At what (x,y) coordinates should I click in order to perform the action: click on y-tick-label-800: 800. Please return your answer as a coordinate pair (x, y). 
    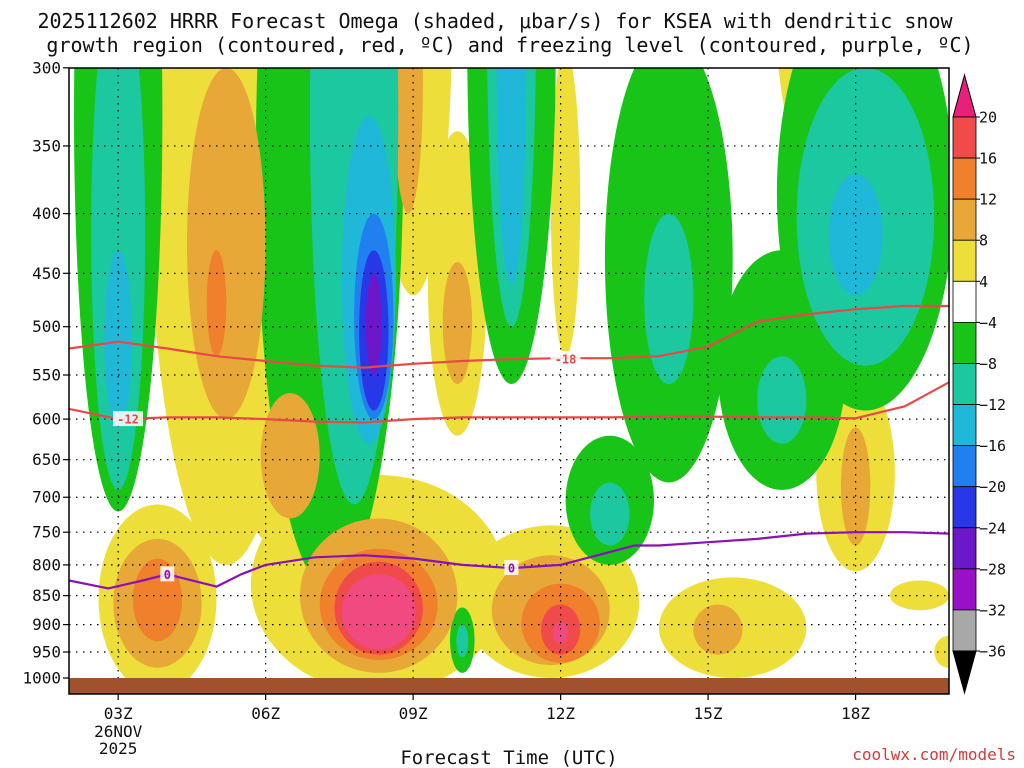
    Looking at the image, I should click on (46, 564).